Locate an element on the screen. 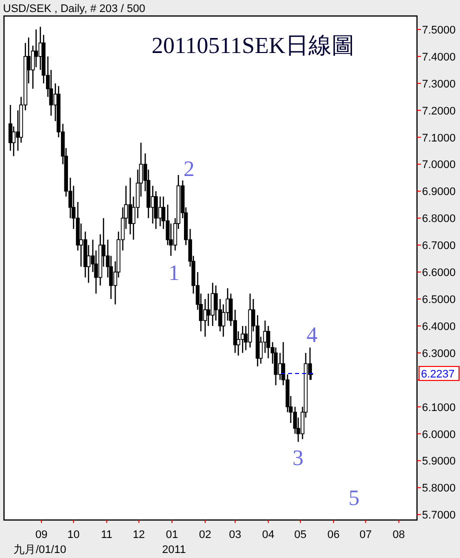 This screenshot has width=460, height=558. annotation: 1 is located at coordinates (174, 272).